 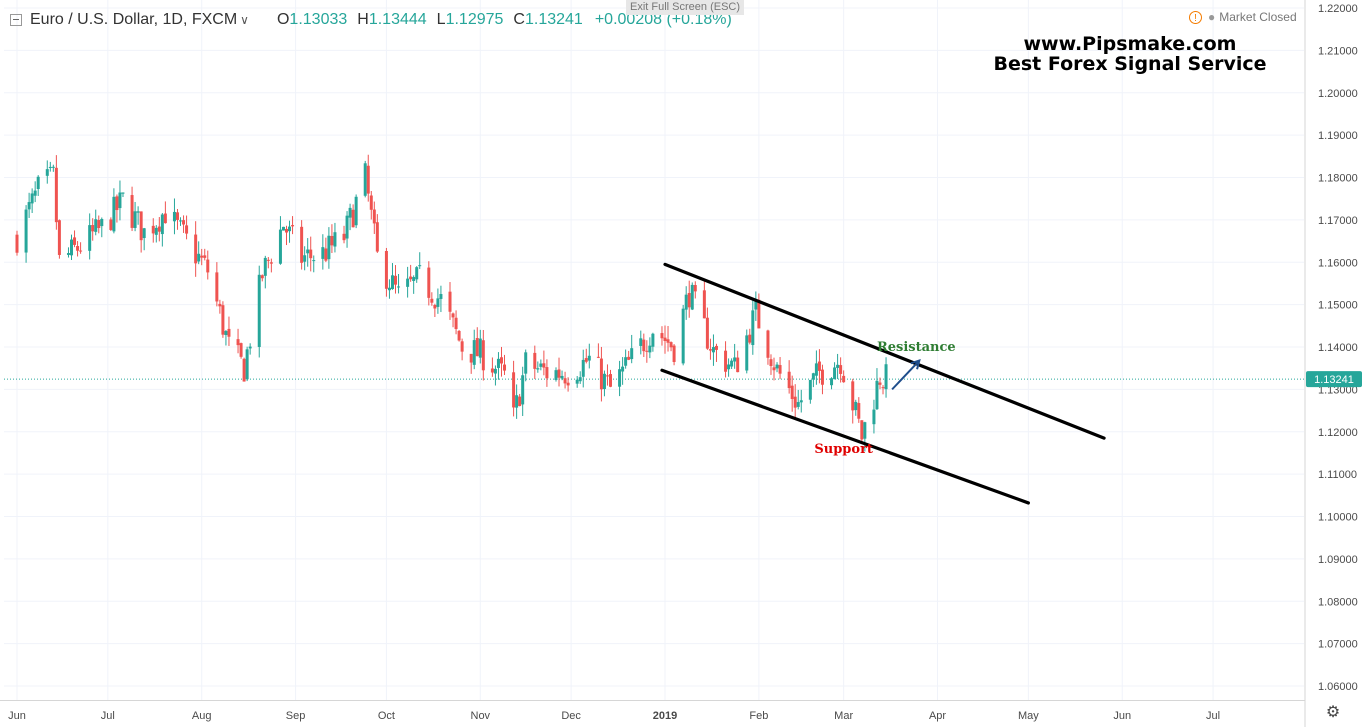 I want to click on y-tick-label: 1.16000, so click(x=1338, y=263).